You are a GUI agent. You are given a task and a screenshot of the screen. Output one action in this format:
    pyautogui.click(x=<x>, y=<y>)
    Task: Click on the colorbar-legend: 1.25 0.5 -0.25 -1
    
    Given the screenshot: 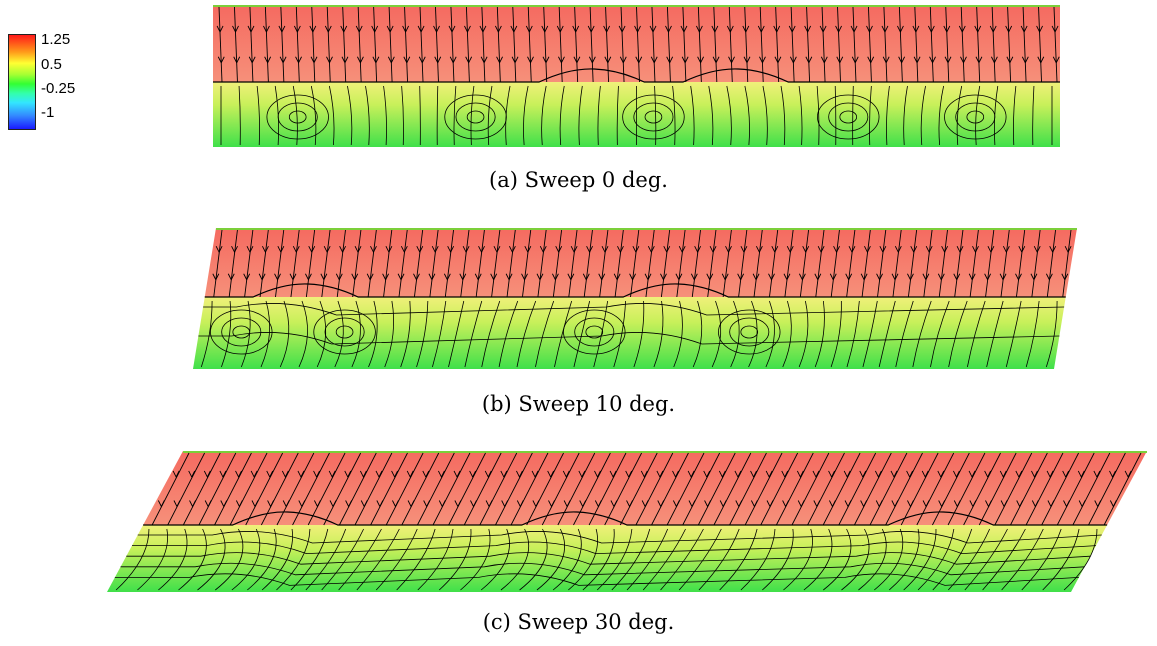 What is the action you would take?
    pyautogui.click(x=48, y=83)
    